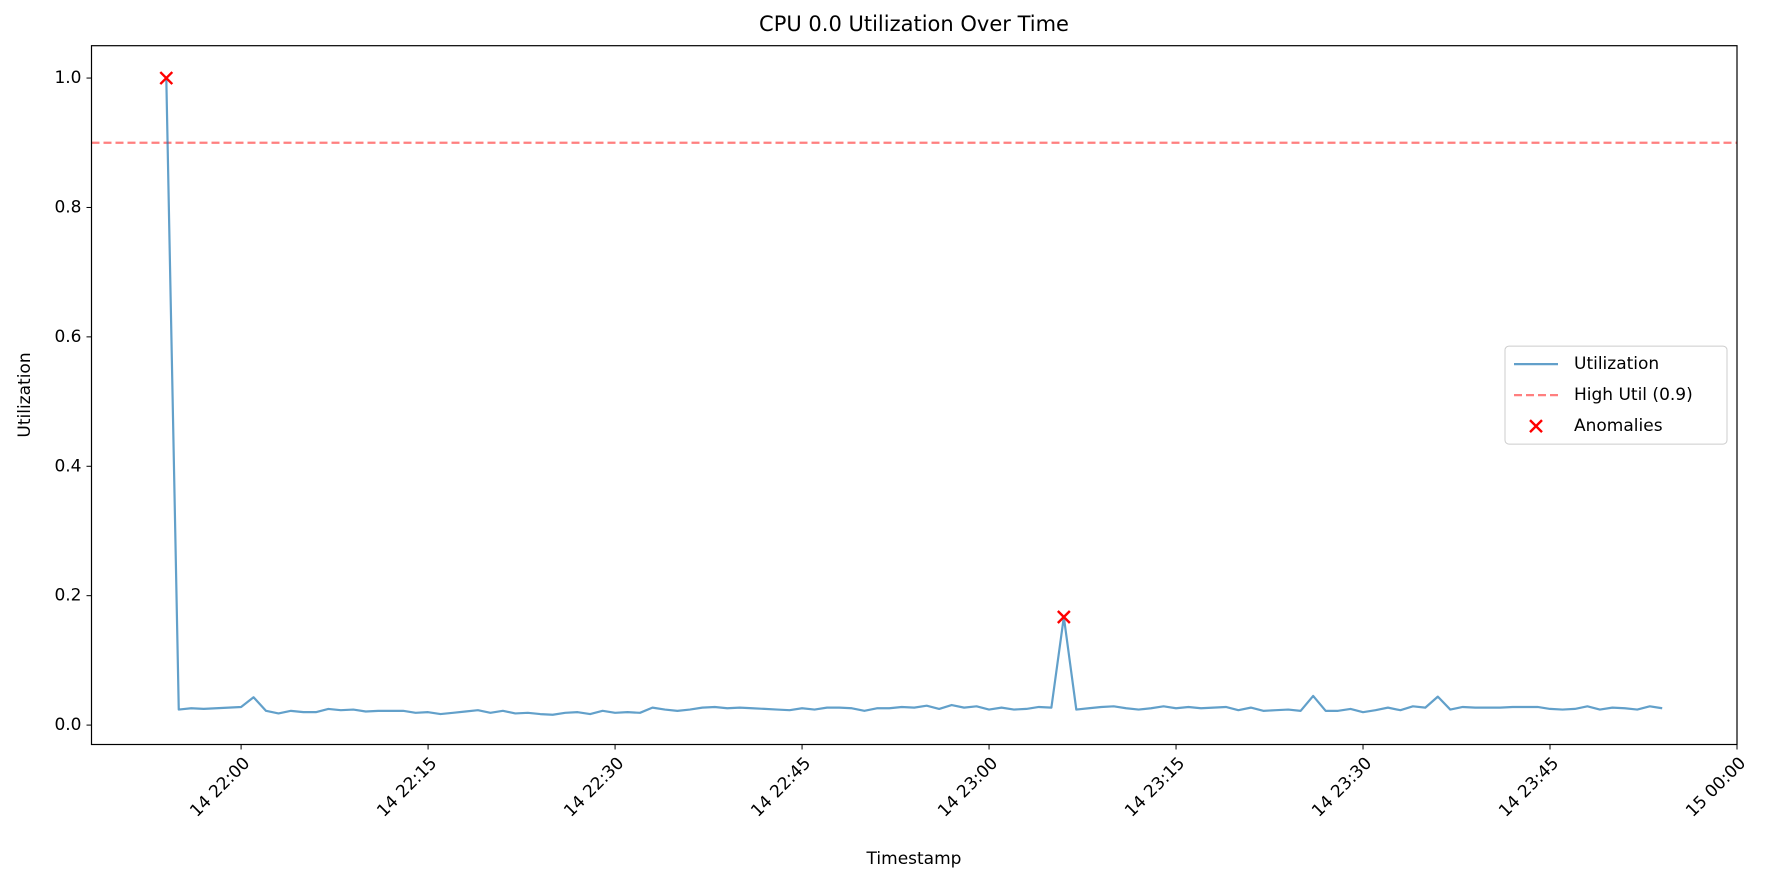 The width and height of the screenshot is (1784, 885). What do you see at coordinates (67, 337) in the screenshot?
I see `y-tick-label: 0.6` at bounding box center [67, 337].